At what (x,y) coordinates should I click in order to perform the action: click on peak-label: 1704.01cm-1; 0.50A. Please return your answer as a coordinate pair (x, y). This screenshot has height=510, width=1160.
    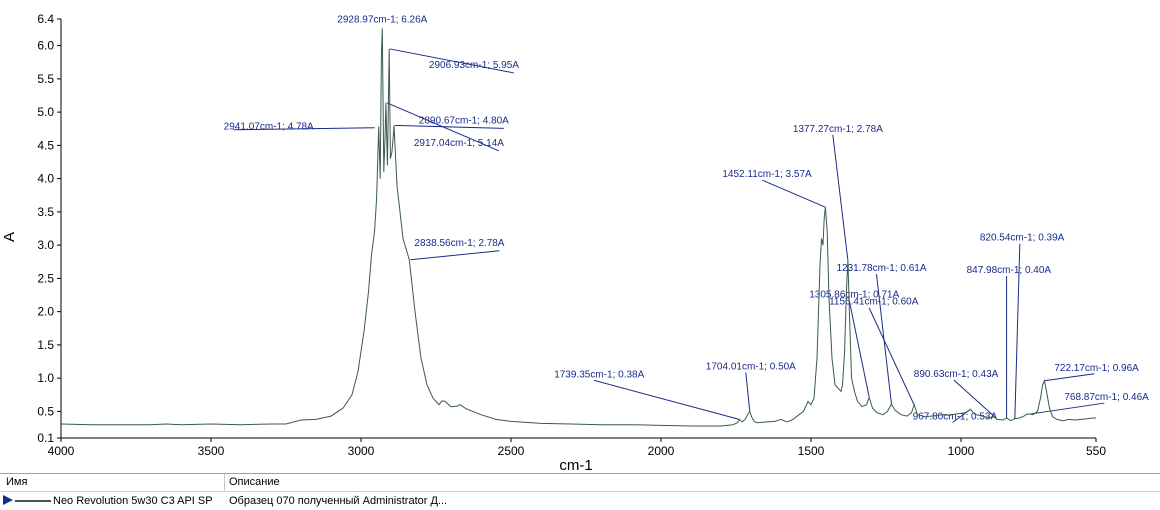
    Looking at the image, I should click on (751, 366).